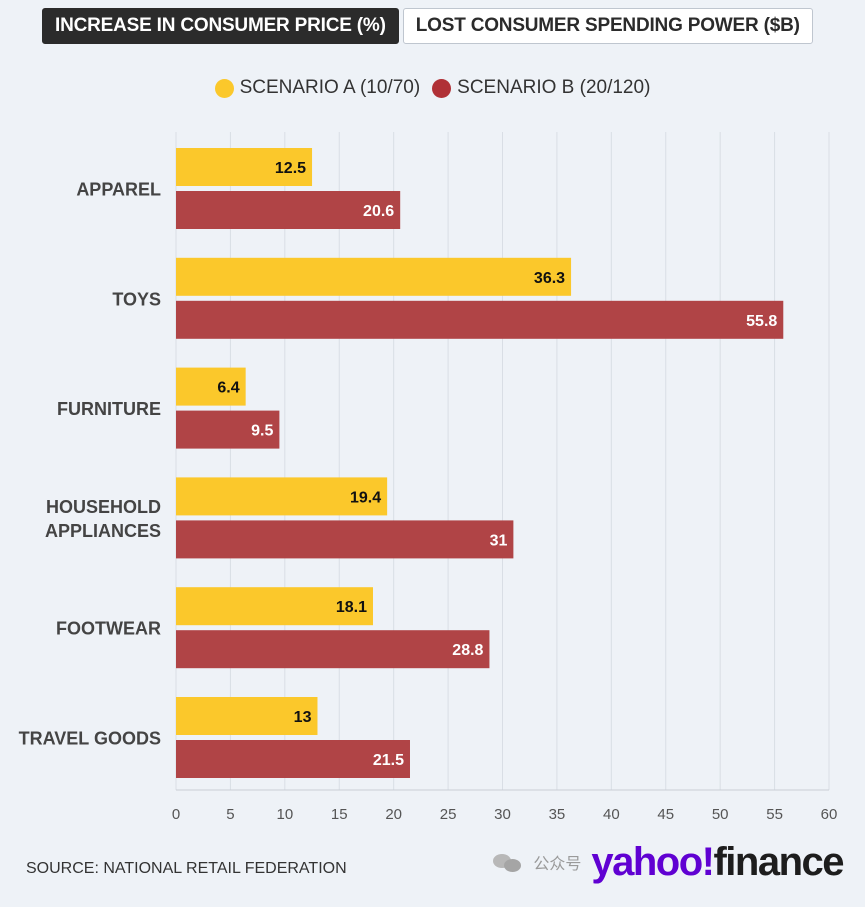  Describe the element at coordinates (176, 814) in the screenshot. I see `x-tick-label: 0` at that location.